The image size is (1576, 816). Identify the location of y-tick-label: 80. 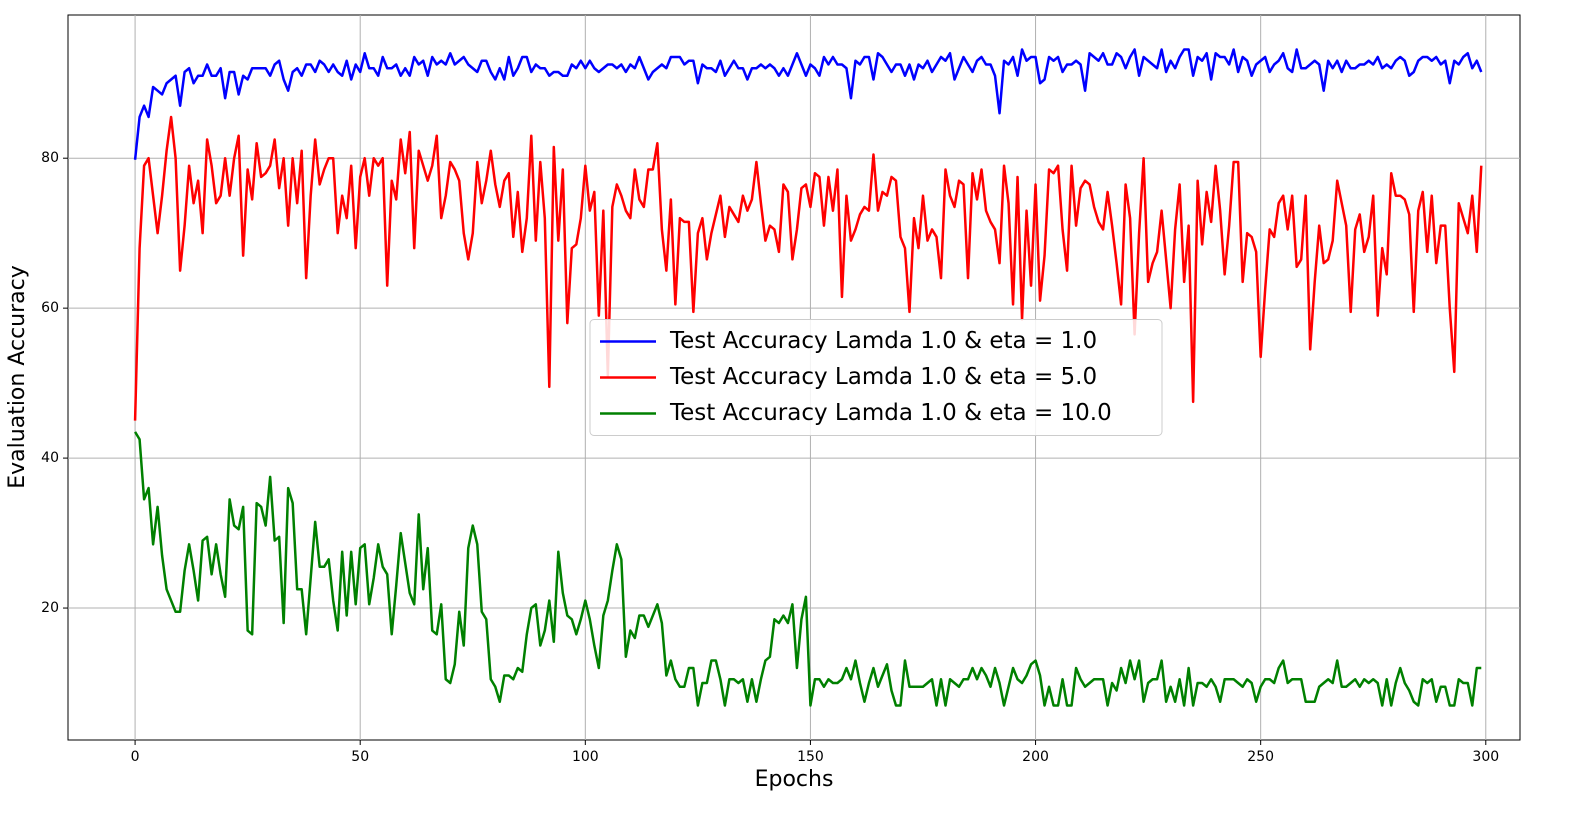
(50, 158).